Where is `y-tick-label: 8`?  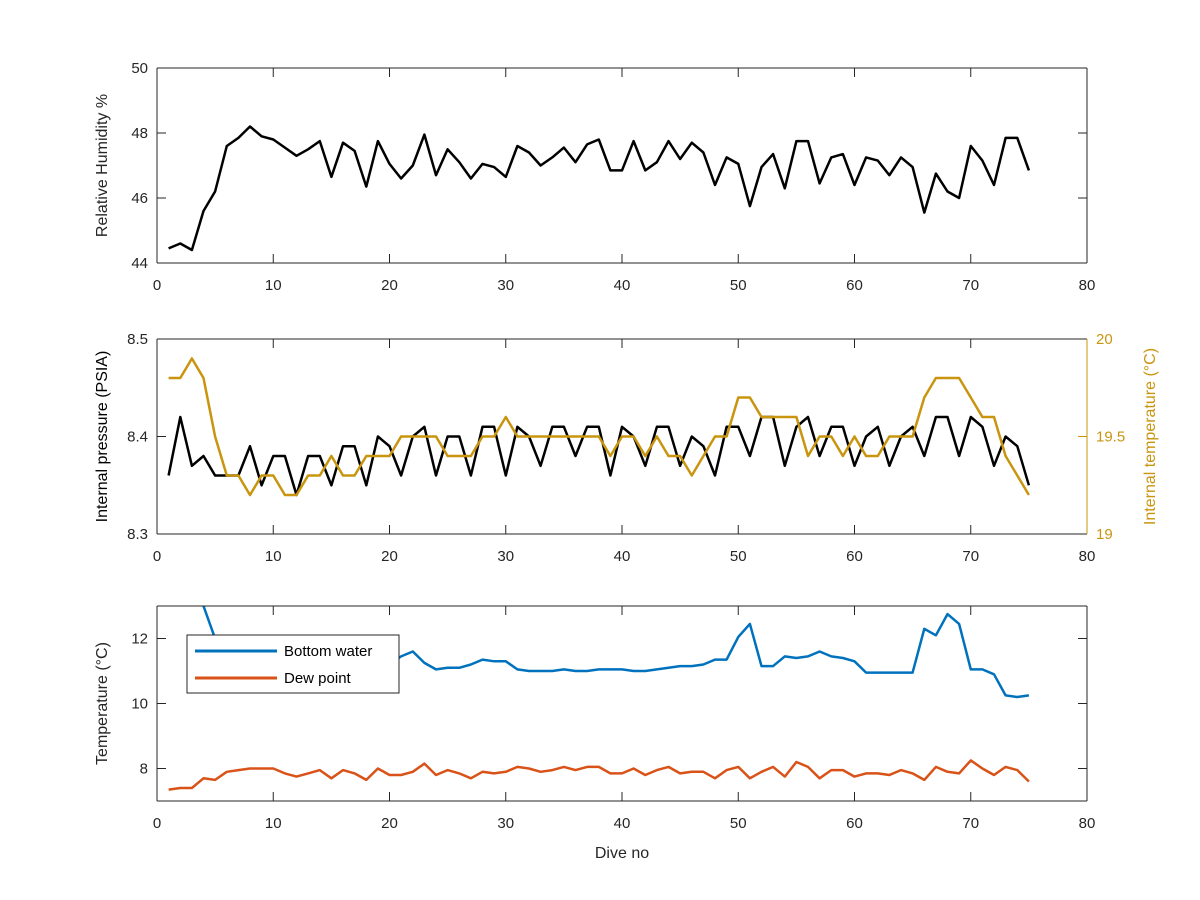 y-tick-label: 8 is located at coordinates (144, 769).